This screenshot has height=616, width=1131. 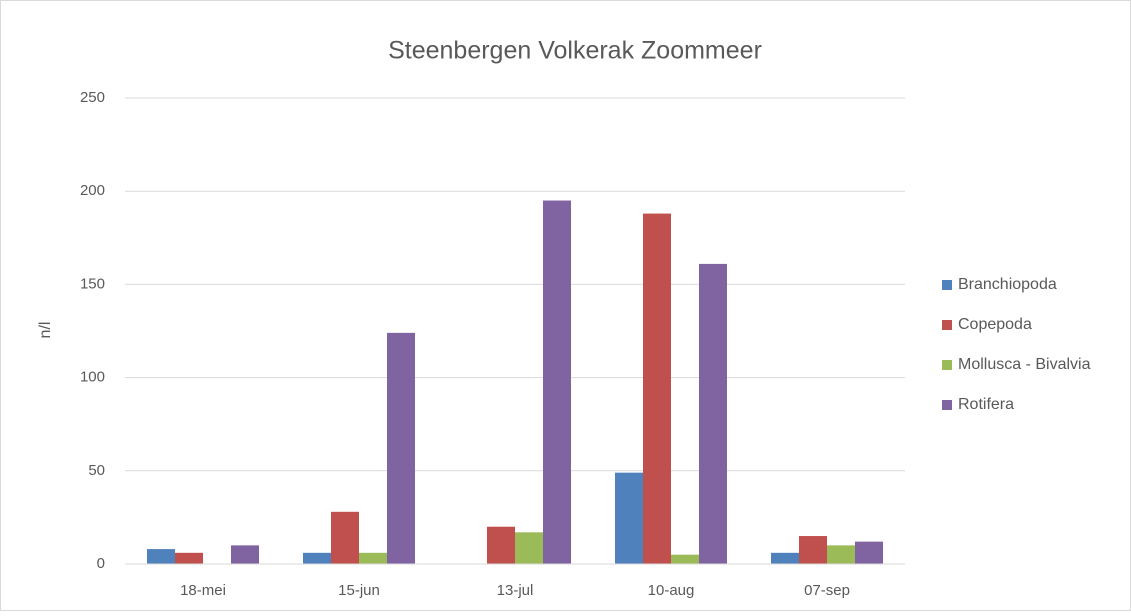 What do you see at coordinates (92, 283) in the screenshot?
I see `y-tick-label: 150` at bounding box center [92, 283].